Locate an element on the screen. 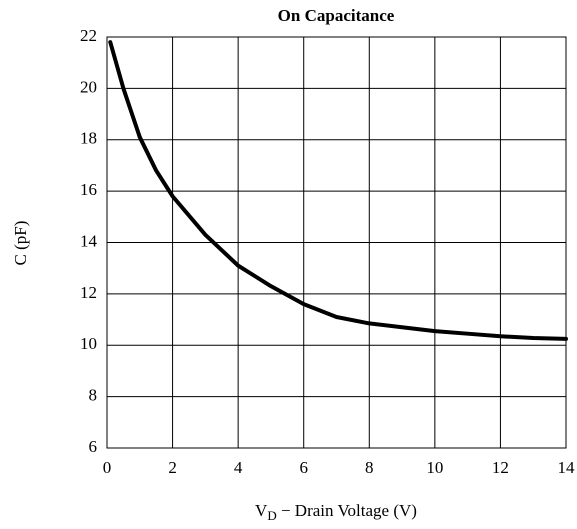  x-label-main: V is located at coordinates (261, 510).